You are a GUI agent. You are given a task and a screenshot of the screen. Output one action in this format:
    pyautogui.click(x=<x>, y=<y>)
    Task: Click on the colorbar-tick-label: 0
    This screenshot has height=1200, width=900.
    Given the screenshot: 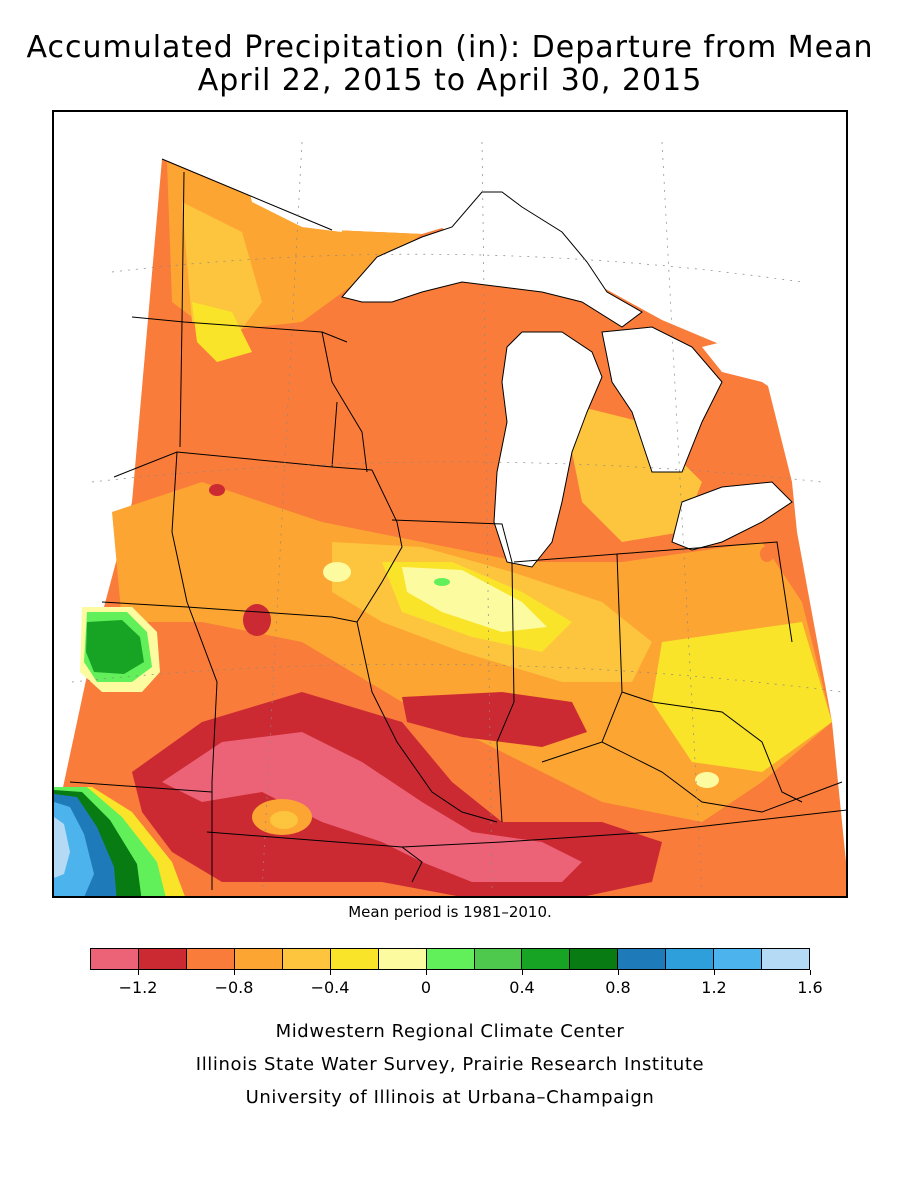 What is the action you would take?
    pyautogui.click(x=426, y=987)
    